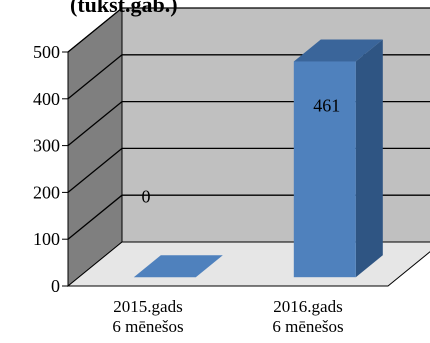 The image size is (430, 343). Describe the element at coordinates (46, 99) in the screenshot. I see `y-tick-label-400: 400` at that location.